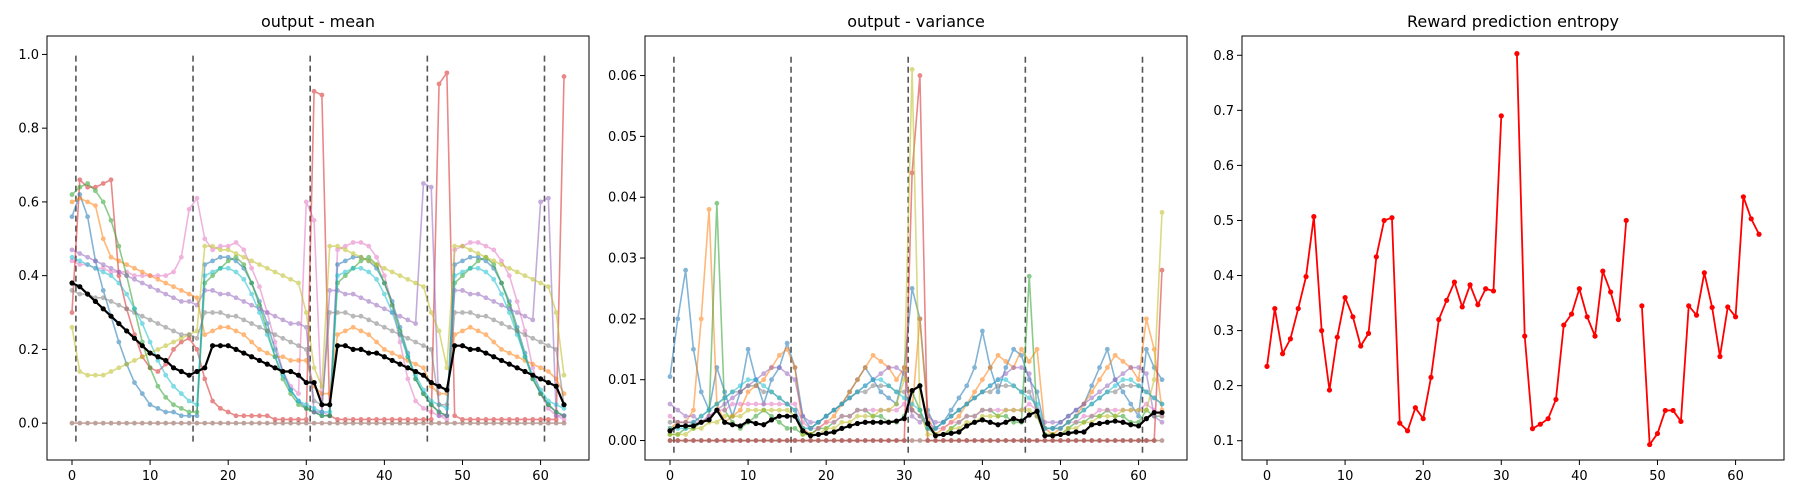  Describe the element at coordinates (622, 319) in the screenshot. I see `output-variance-y-tick-label: 0.02` at that location.